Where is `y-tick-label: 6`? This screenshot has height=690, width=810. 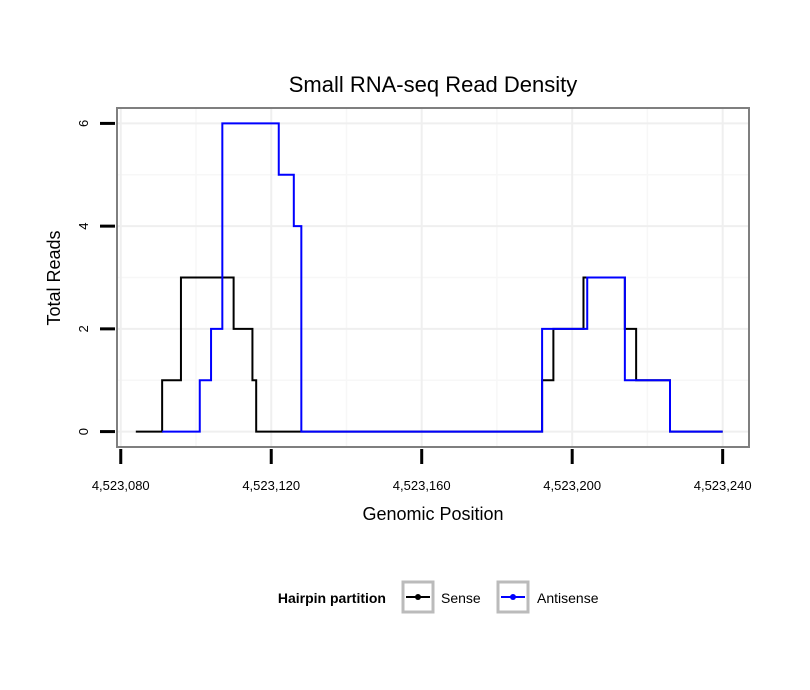 y-tick-label: 6 is located at coordinates (83, 123).